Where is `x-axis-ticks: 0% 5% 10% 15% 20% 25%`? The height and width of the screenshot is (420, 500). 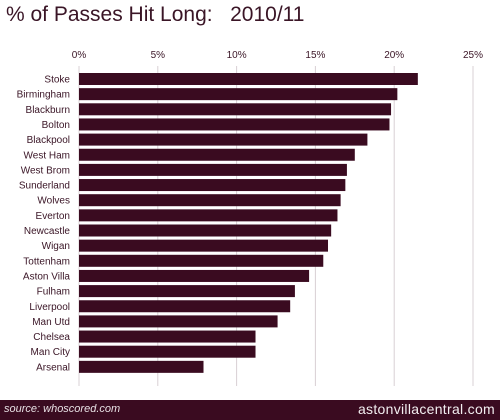
x-axis-ticks: 0% 5% 10% 15% 20% 25% is located at coordinates (277, 55).